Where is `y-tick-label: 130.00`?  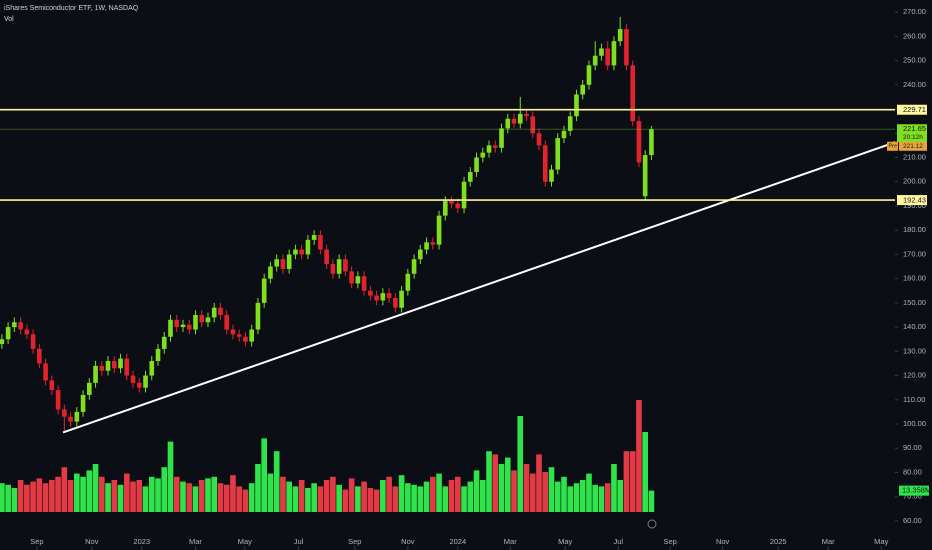 y-tick-label: 130.00 is located at coordinates (914, 350).